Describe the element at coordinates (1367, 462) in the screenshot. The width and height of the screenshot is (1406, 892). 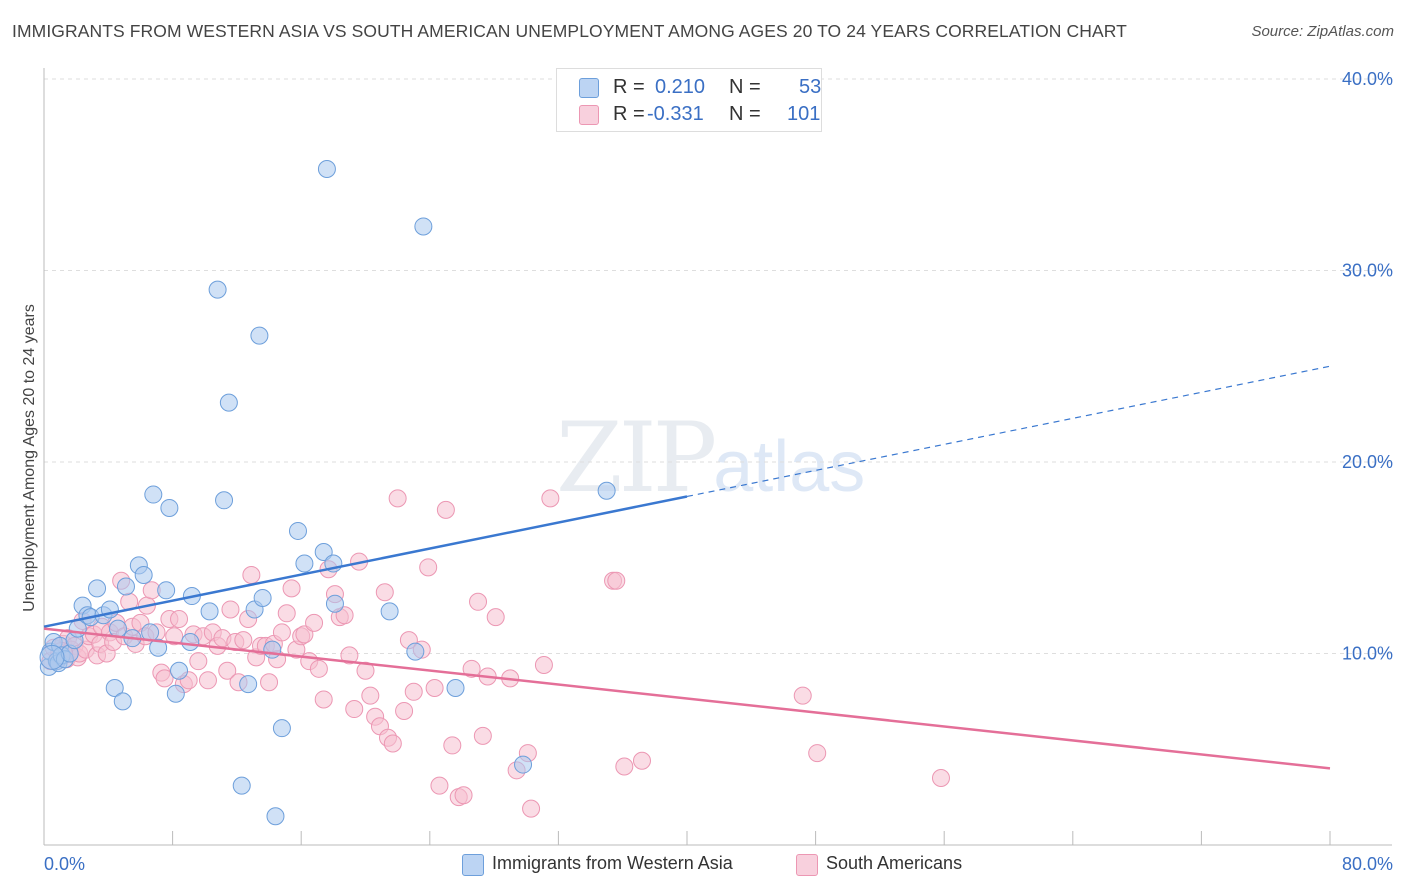
I see `y-tick-label: 20.0%` at that location.